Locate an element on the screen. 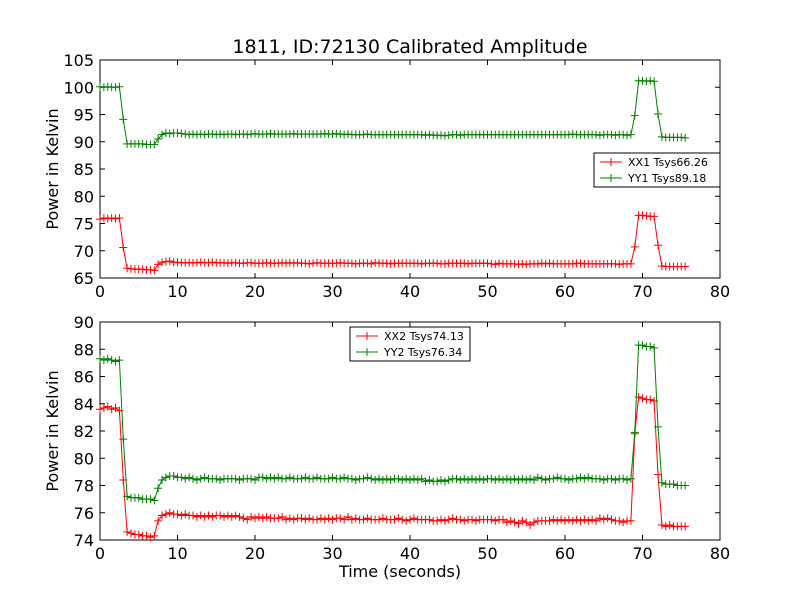  y-tick-label: 75 is located at coordinates (84, 224).